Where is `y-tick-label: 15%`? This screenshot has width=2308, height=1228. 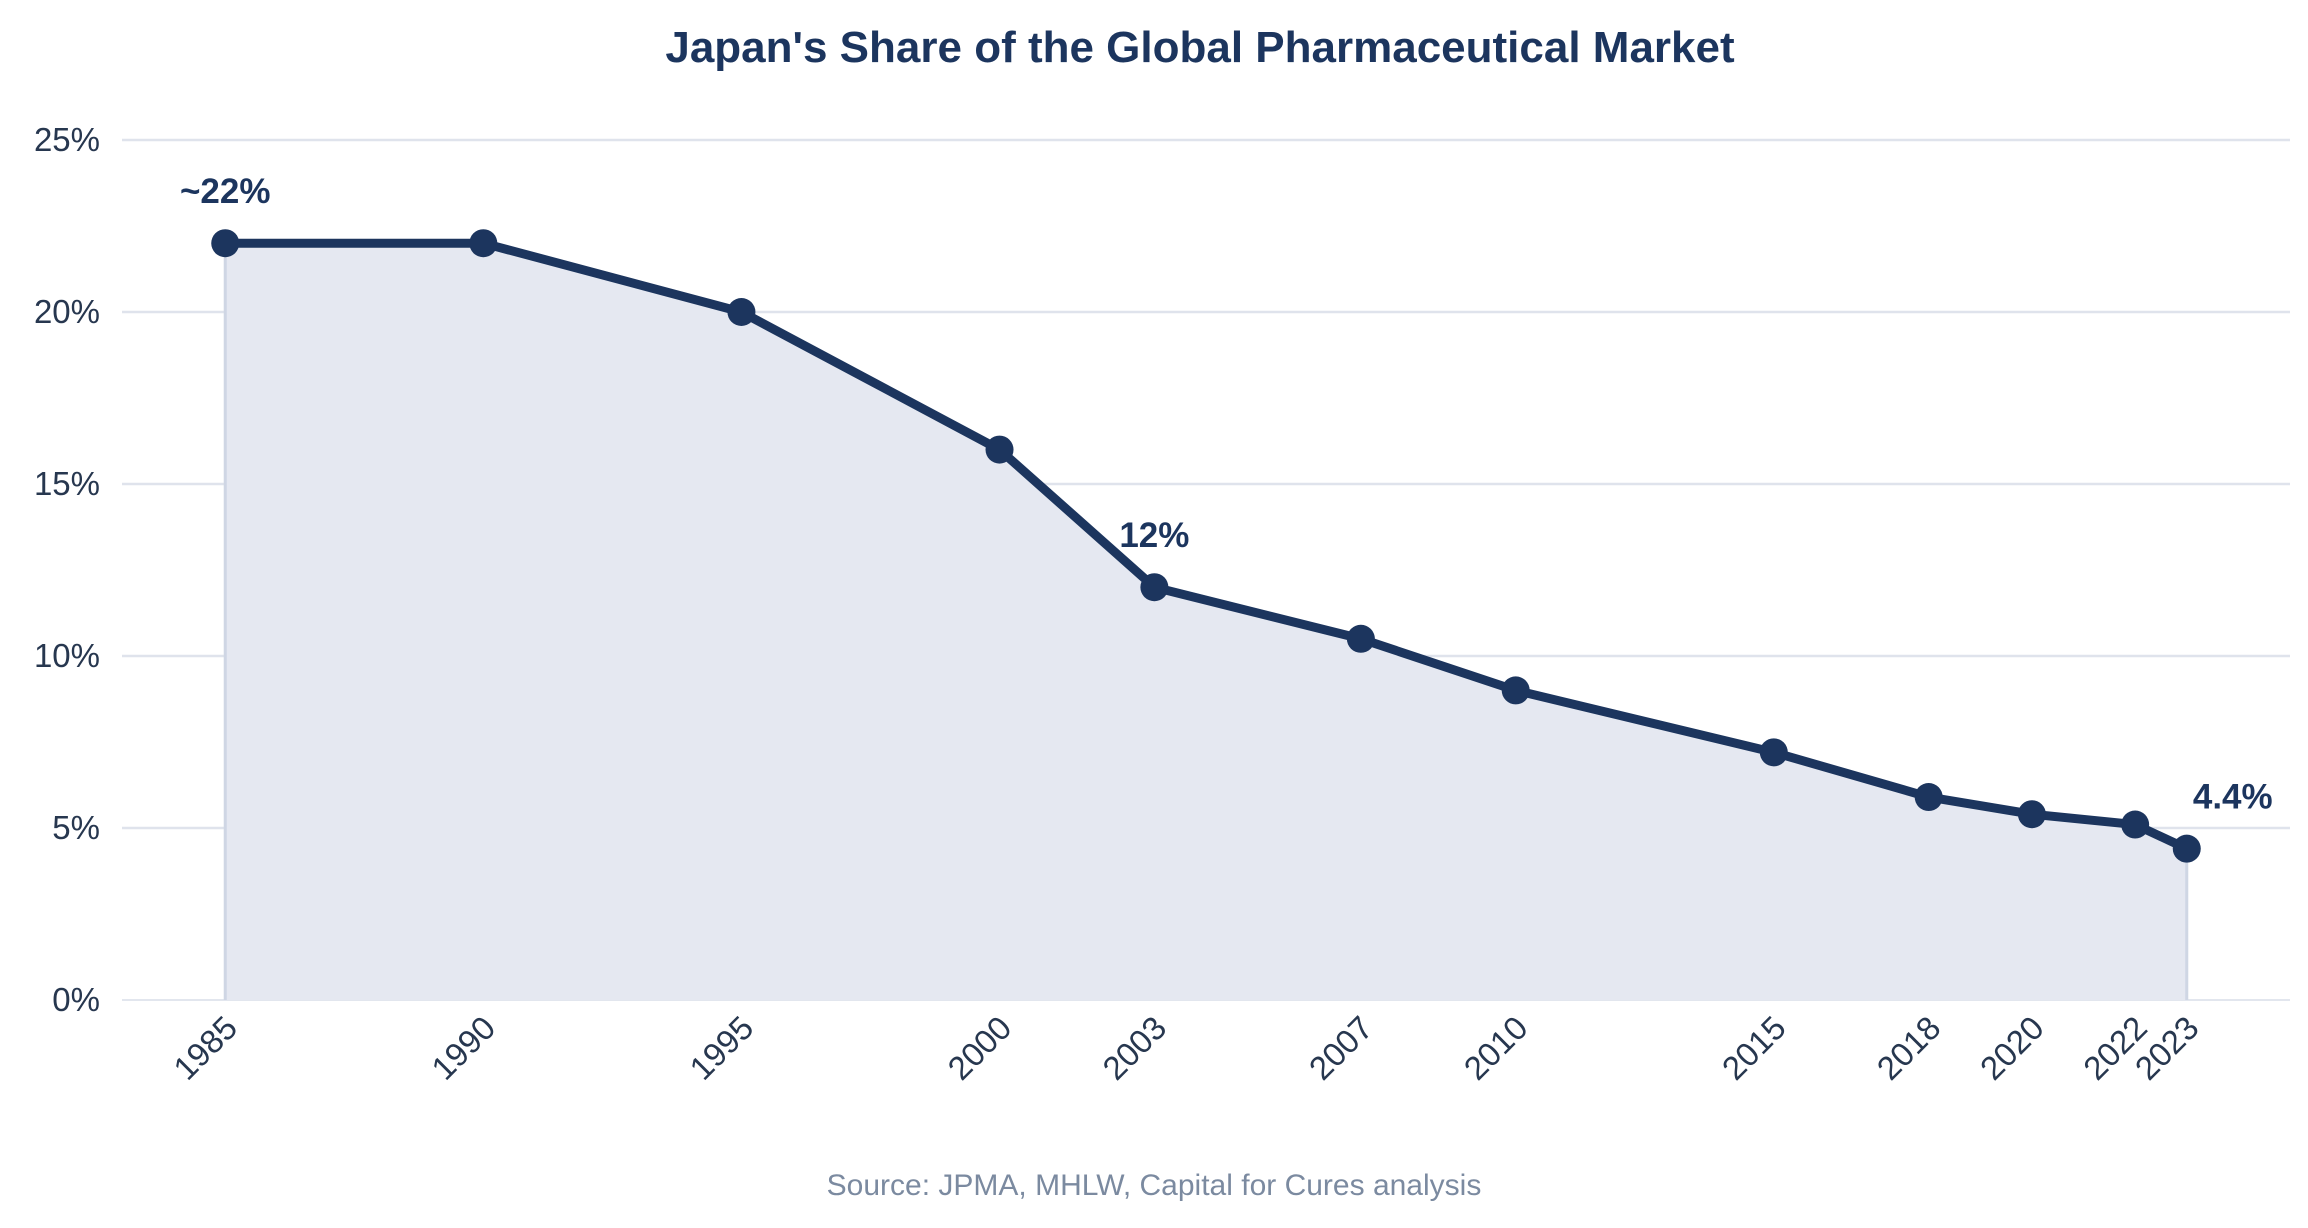
y-tick-label: 15% is located at coordinates (67, 483).